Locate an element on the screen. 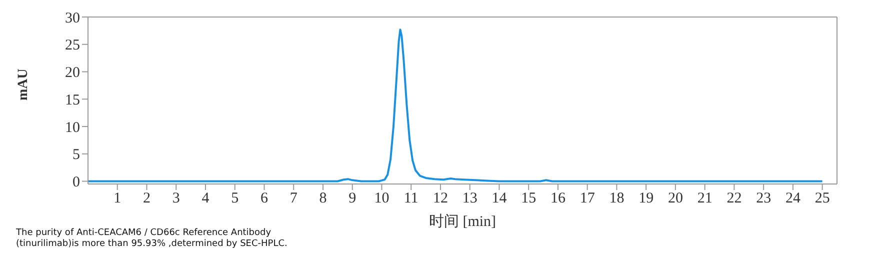 The image size is (882, 263). x-tick-label: 15 is located at coordinates (528, 198).